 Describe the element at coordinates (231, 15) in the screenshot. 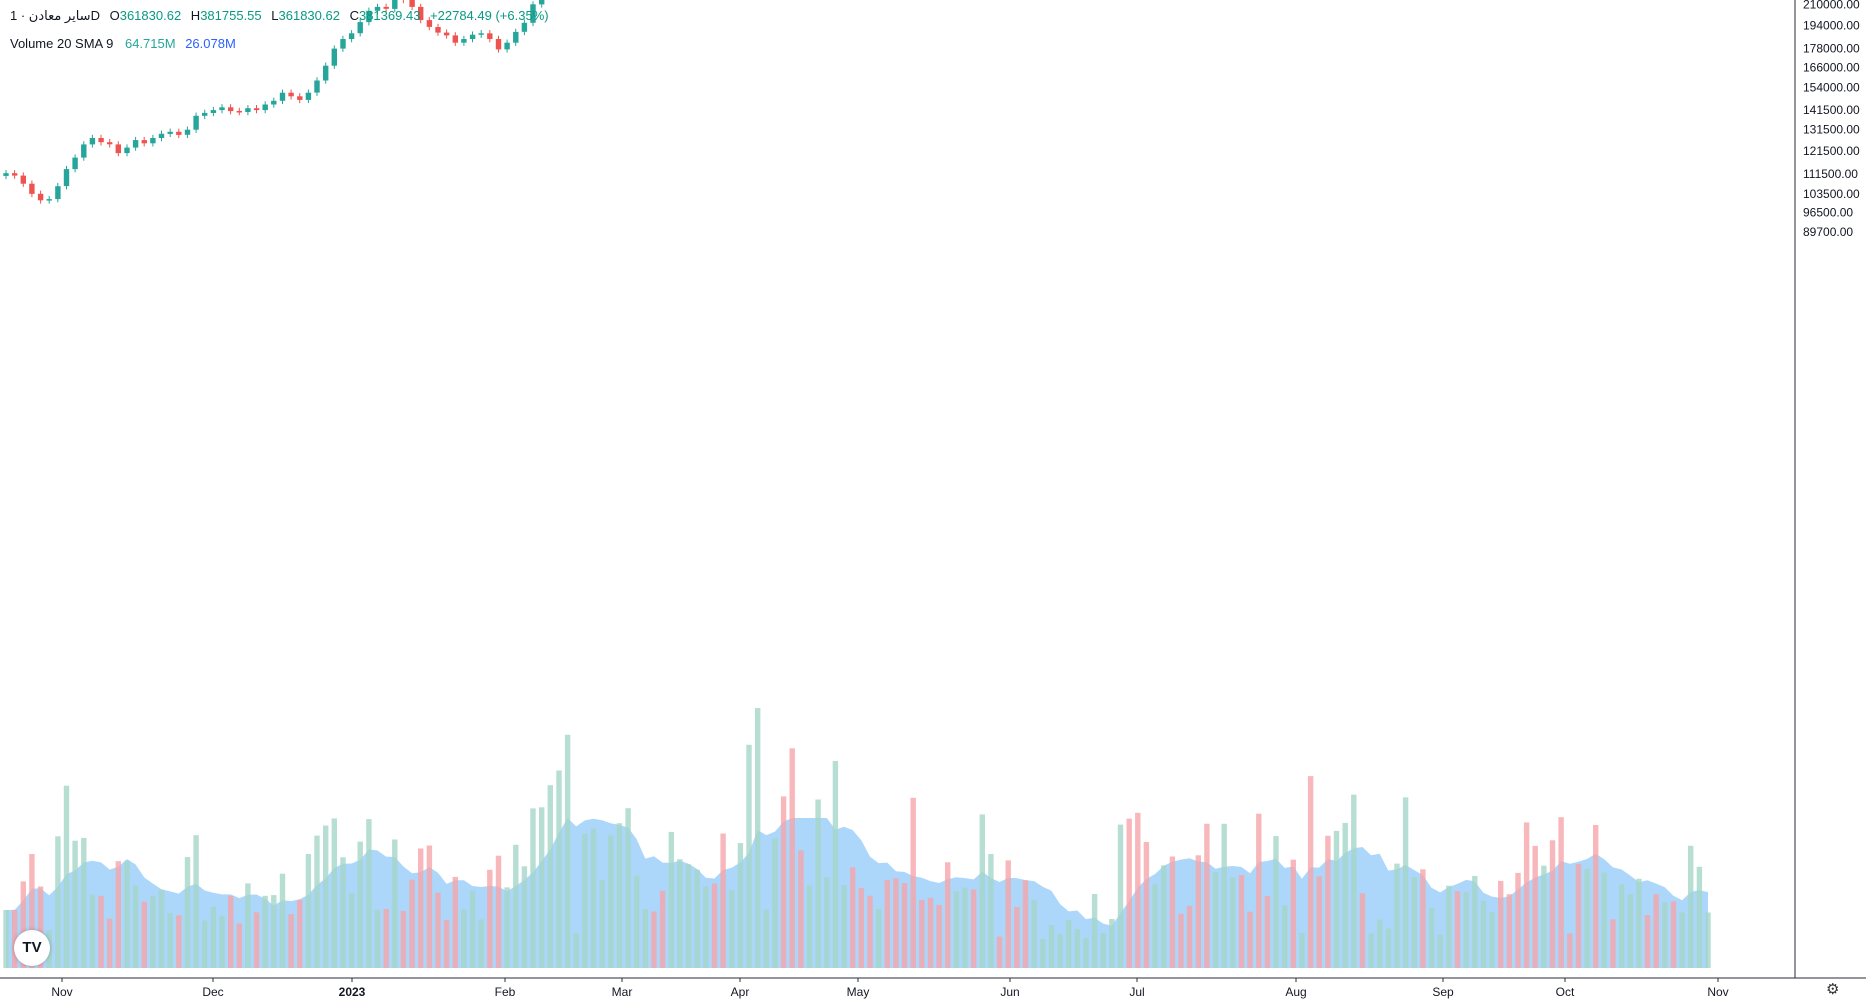

I see `high-value: 381755.55` at that location.